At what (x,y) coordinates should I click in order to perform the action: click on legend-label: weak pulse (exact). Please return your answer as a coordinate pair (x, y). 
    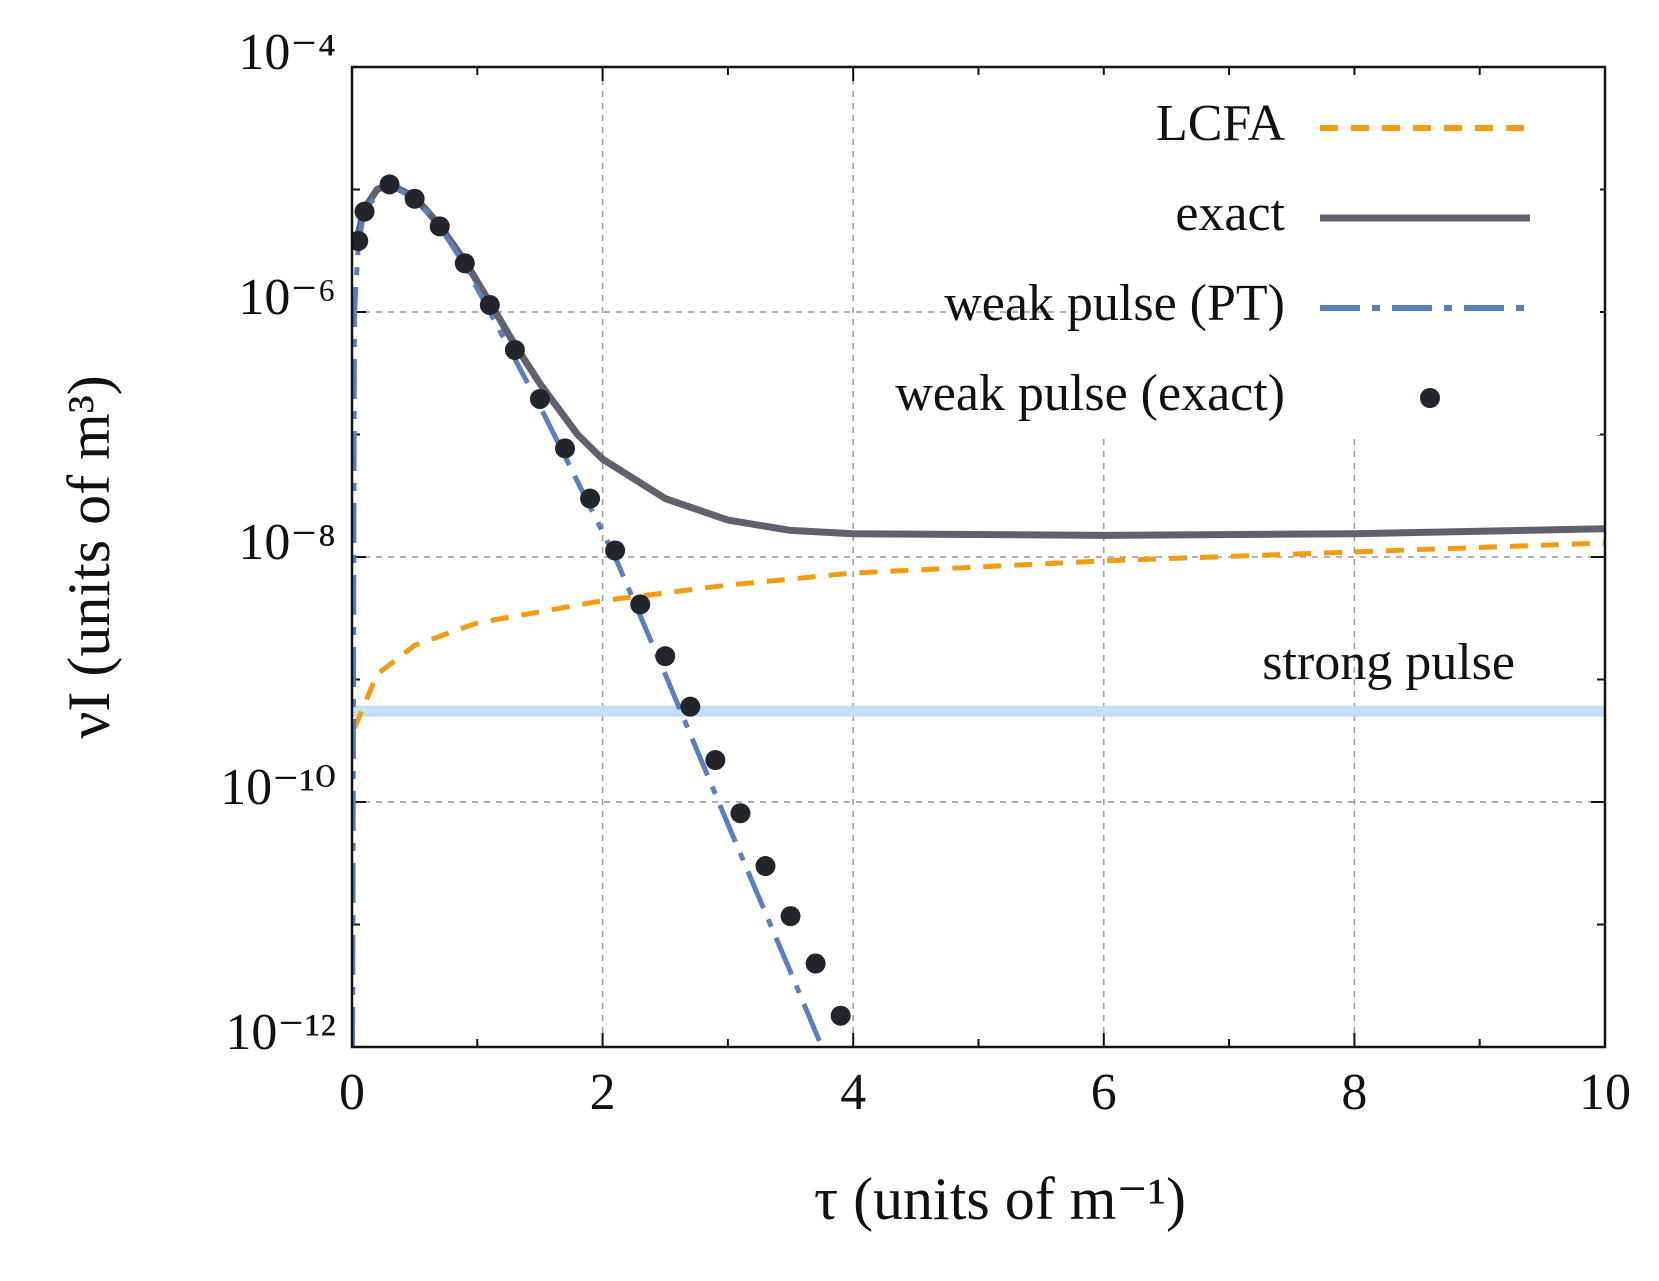
    Looking at the image, I should click on (1090, 393).